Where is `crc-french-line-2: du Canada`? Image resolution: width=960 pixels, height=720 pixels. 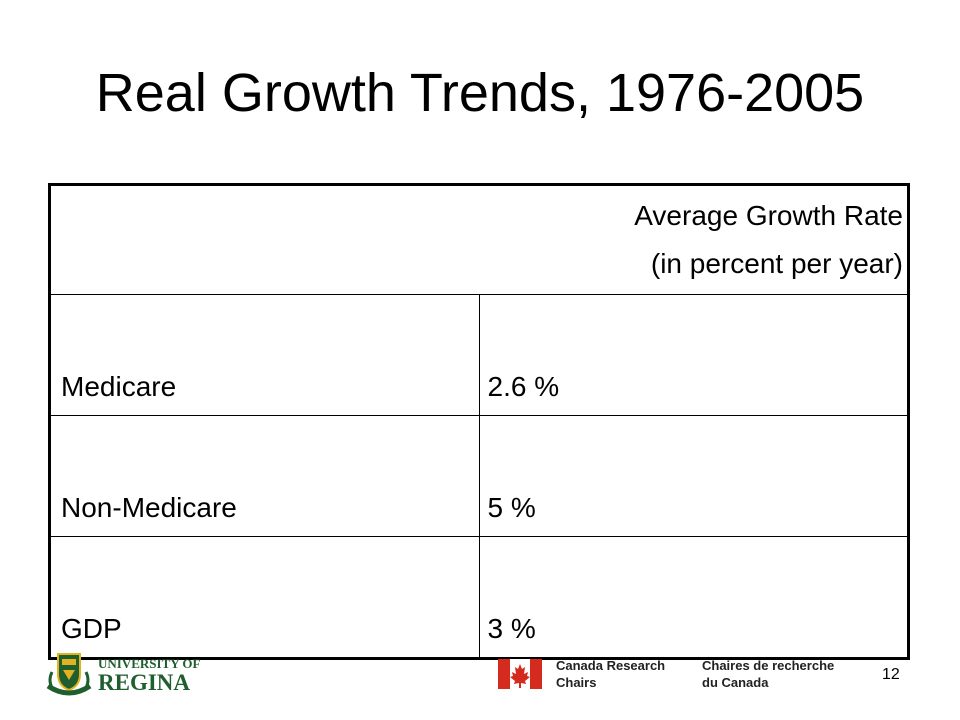 crc-french-line-2: du Canada is located at coordinates (735, 682).